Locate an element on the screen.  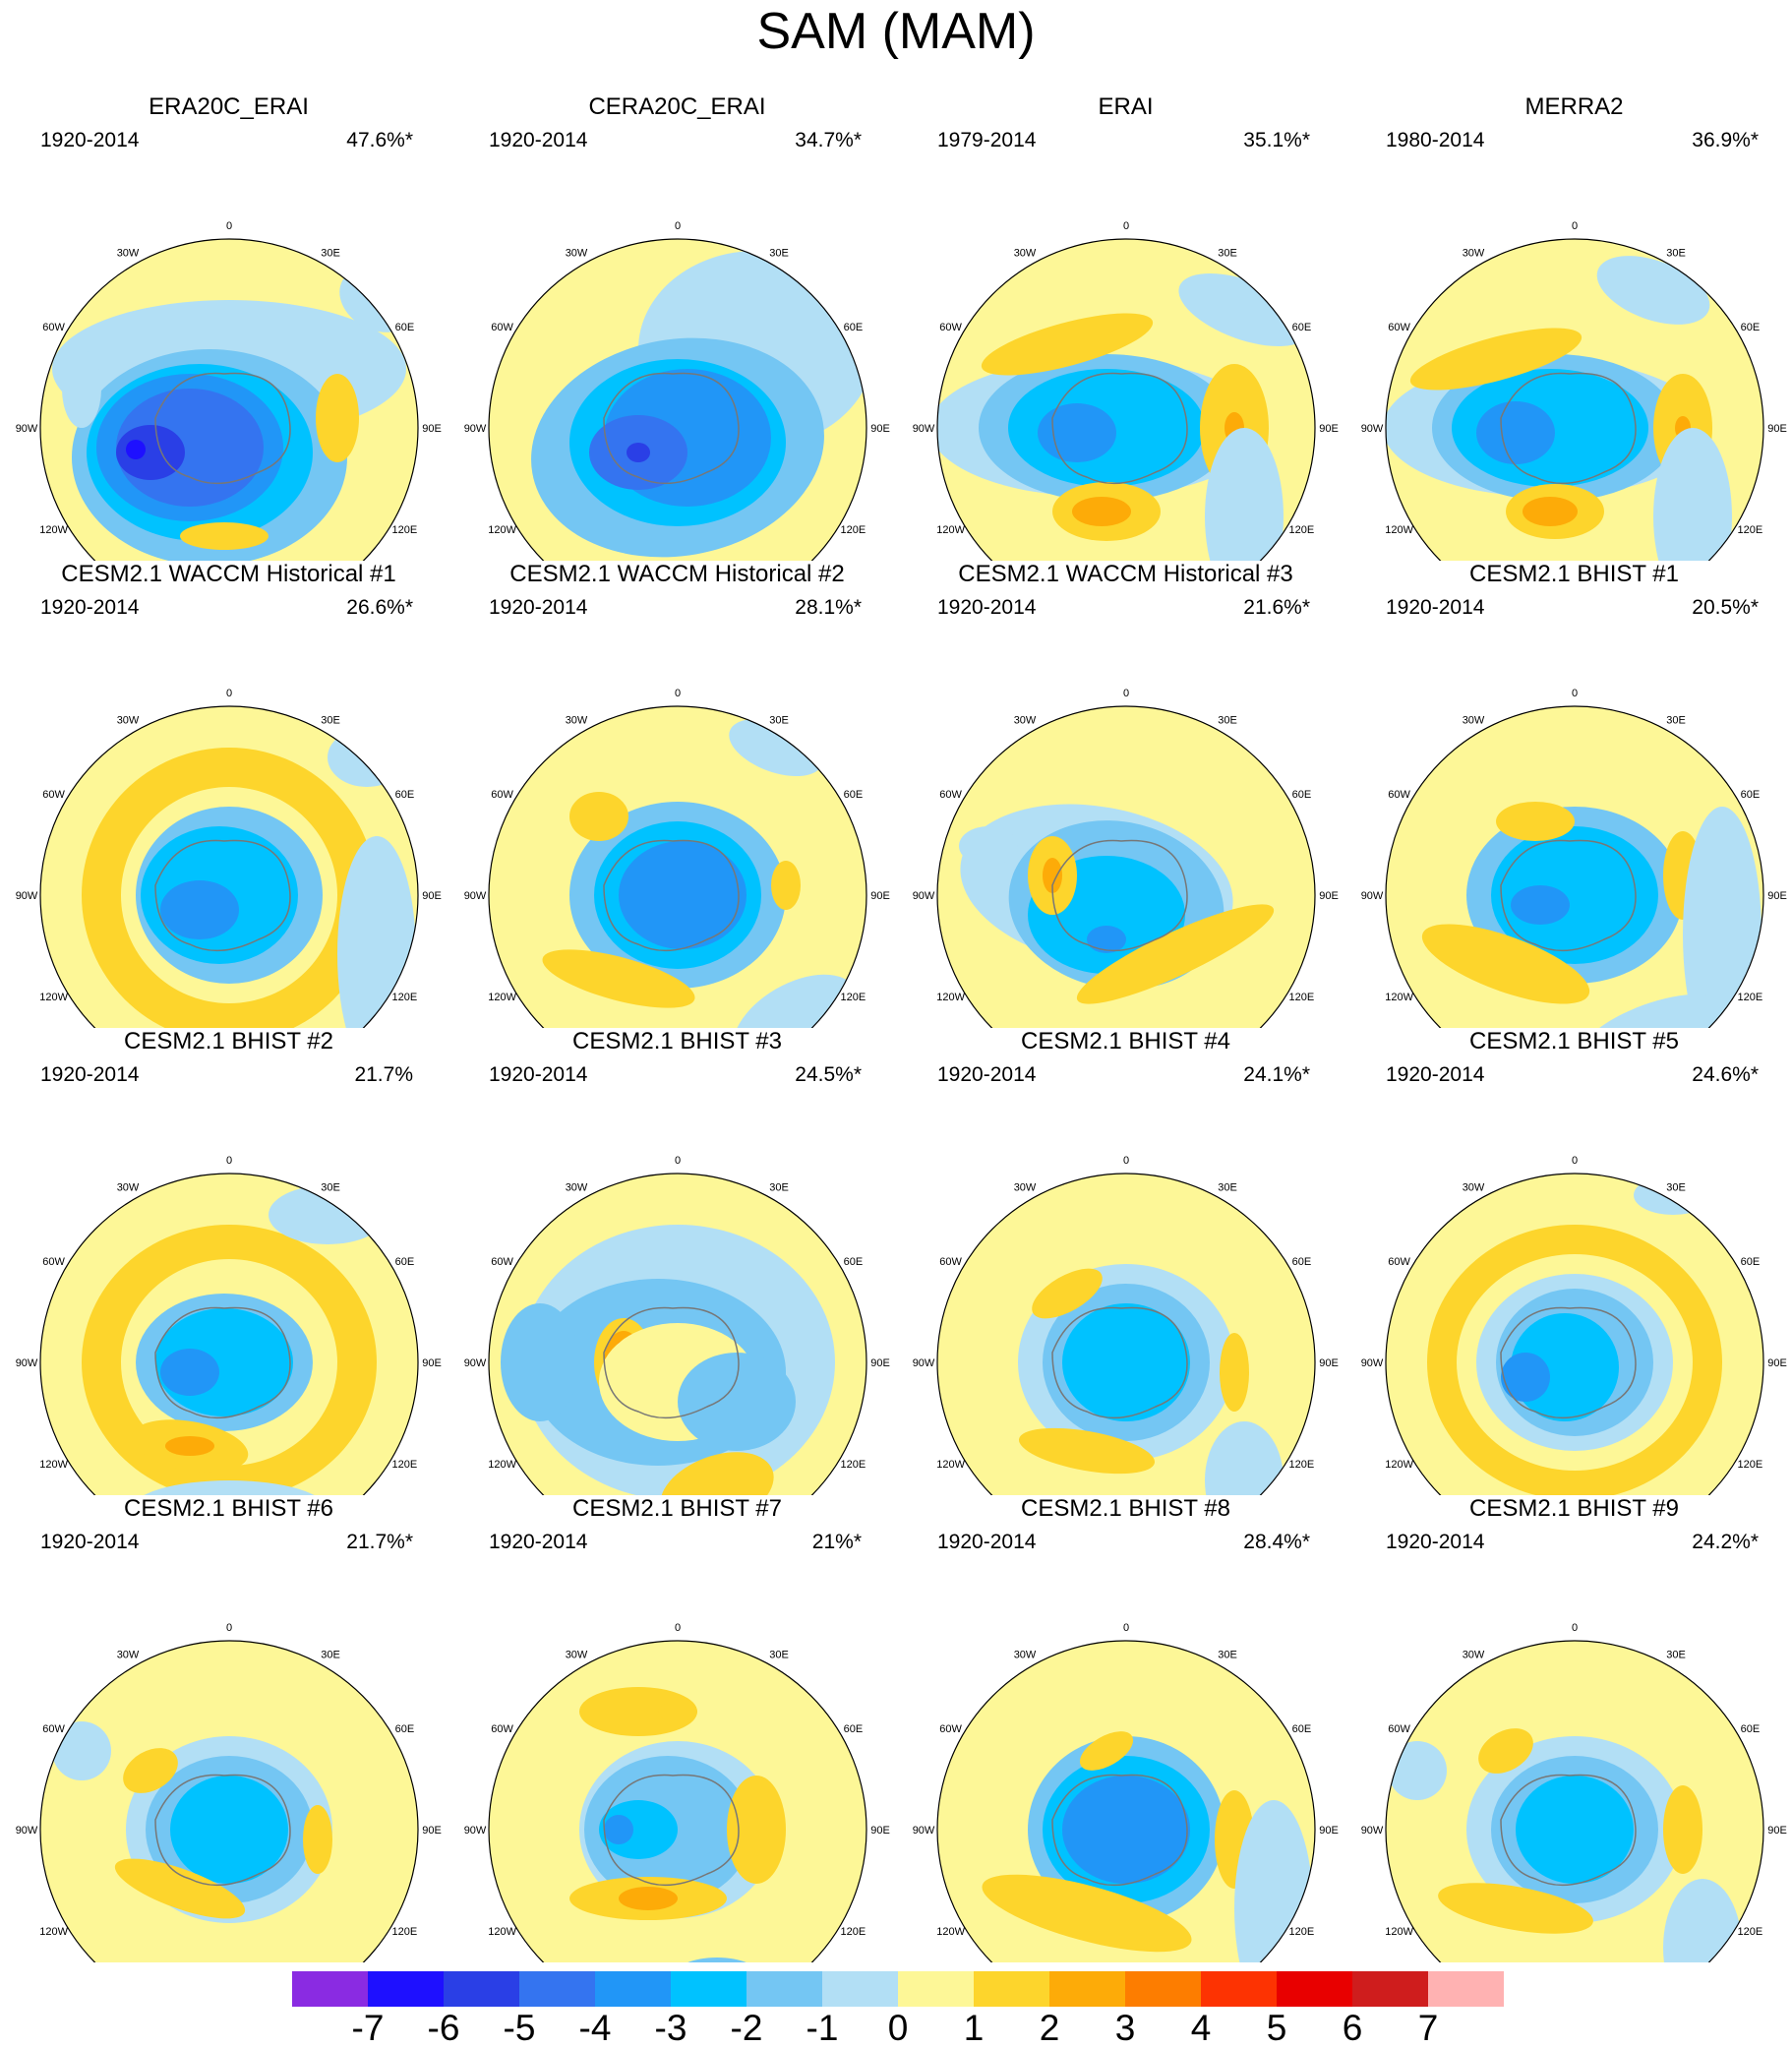
panel-variance-pct: 34.7%* is located at coordinates (828, 140).